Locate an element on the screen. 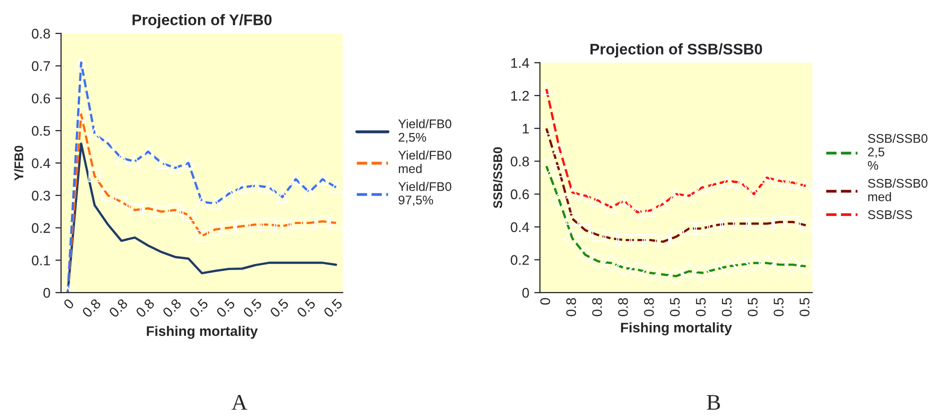 The height and width of the screenshot is (418, 939). text: A is located at coordinates (240, 402).